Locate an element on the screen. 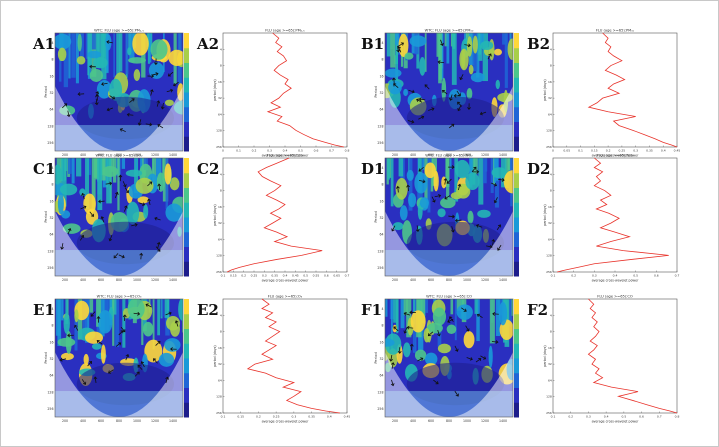 The width and height of the screenshot is (719, 447). wtc-title: WTC: FLU (age >=65):PM₂.₅ is located at coordinates (119, 31).